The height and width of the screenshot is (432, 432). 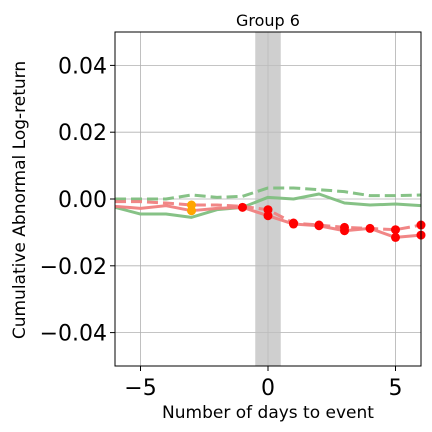 I want to click on y-tick-label-1: −0.02, so click(x=73, y=267).